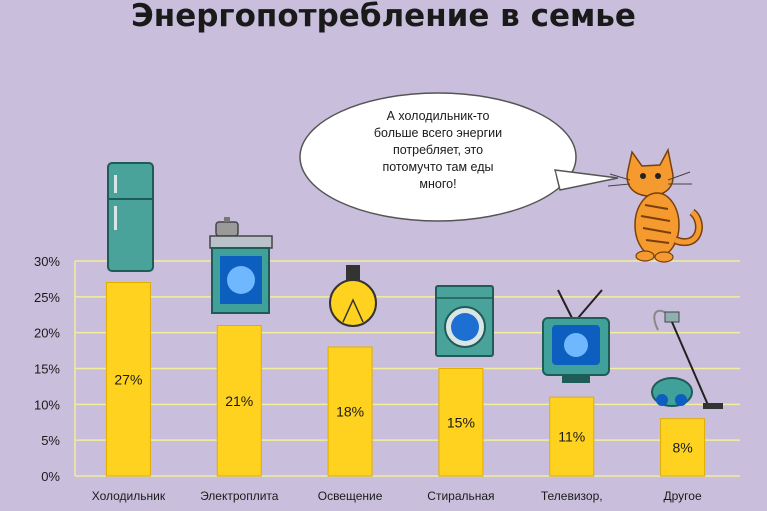  I want to click on speech-bubble, so click(459, 157).